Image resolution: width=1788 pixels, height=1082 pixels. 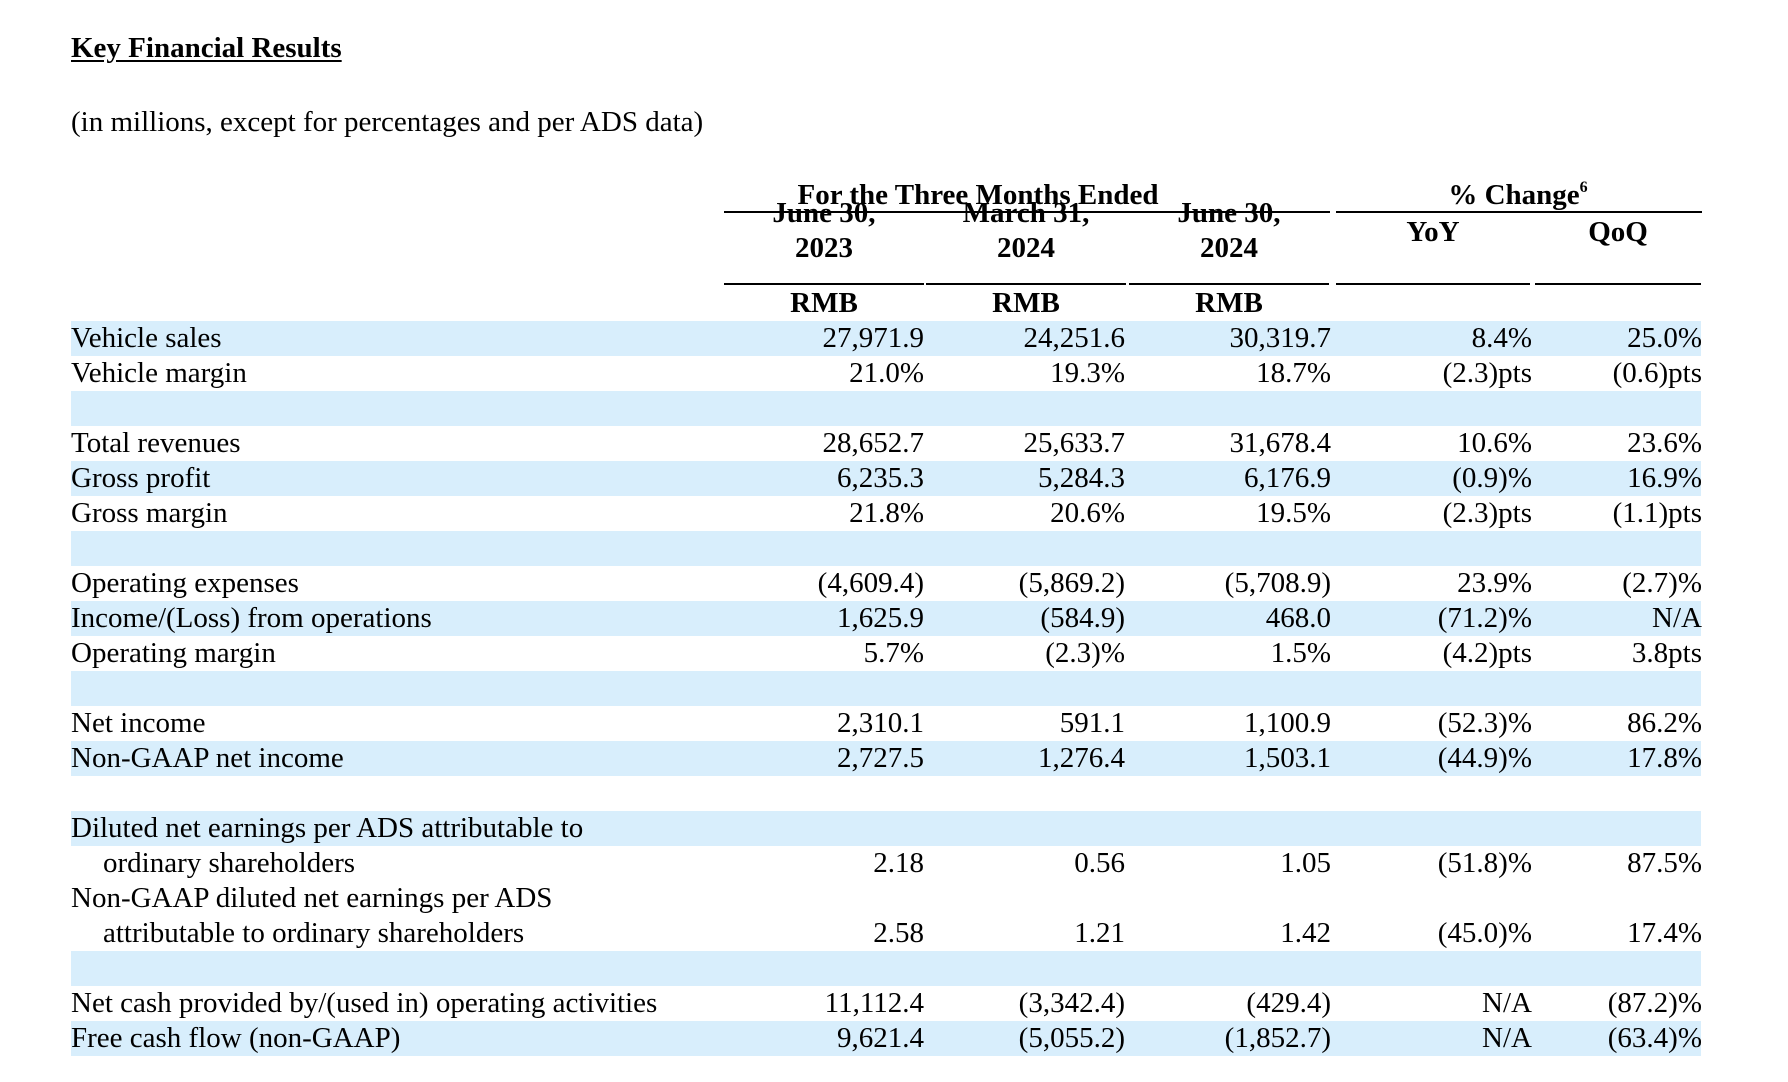 I want to click on cell-col-1: 1,625.9, so click(x=880, y=618).